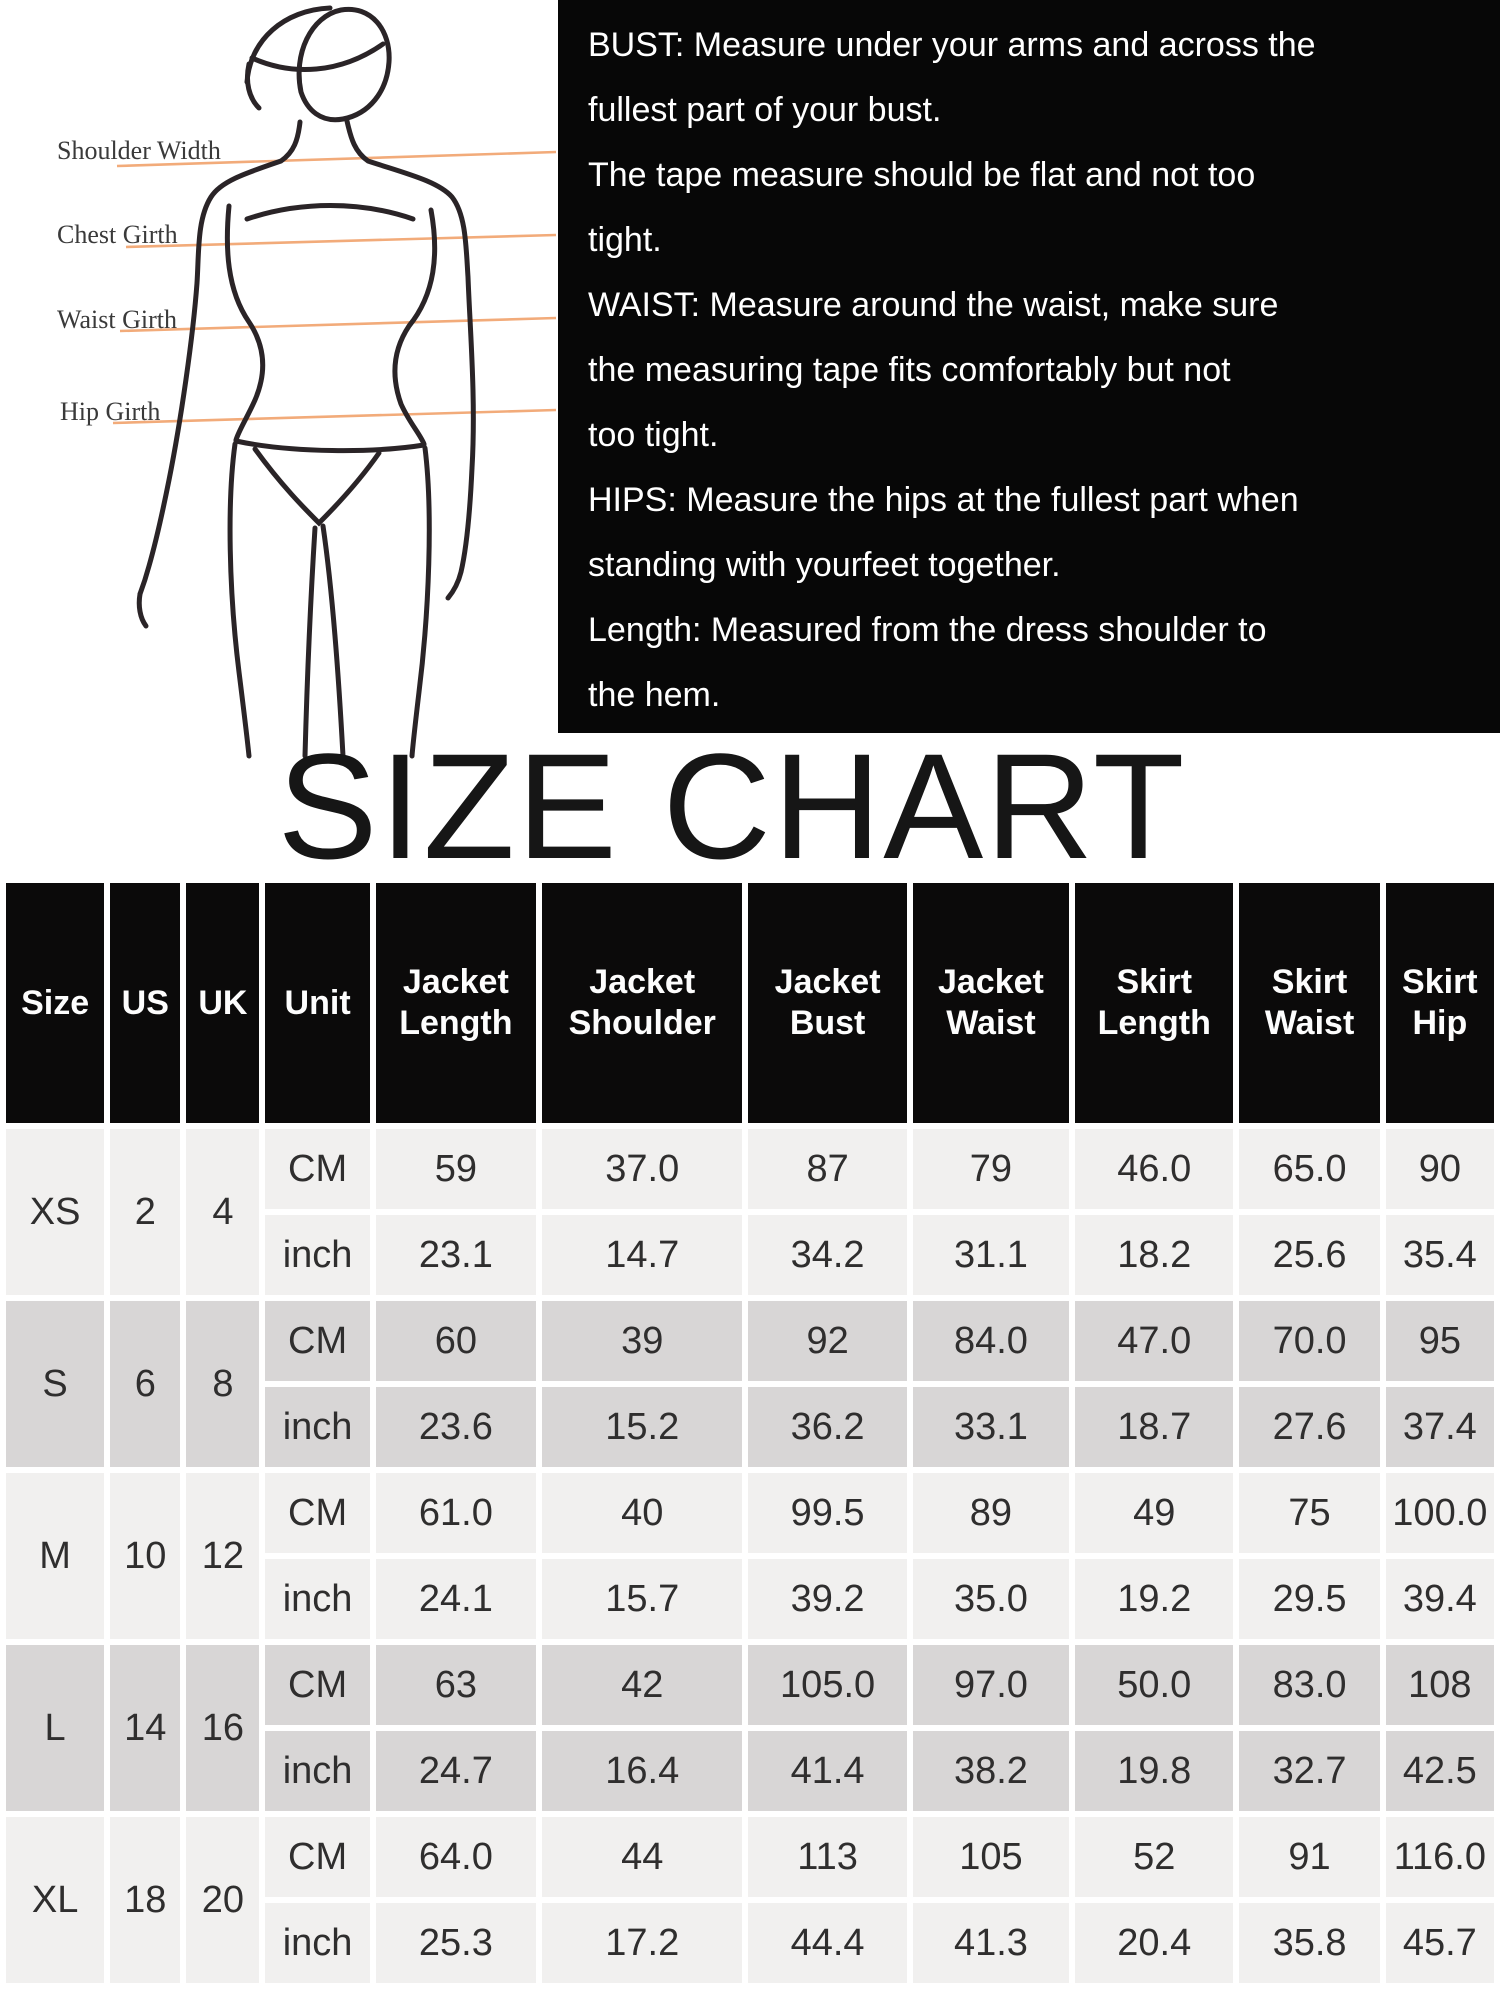 The height and width of the screenshot is (2000, 1500). Describe the element at coordinates (1439, 1857) in the screenshot. I see `value-cell: 116.0` at that location.